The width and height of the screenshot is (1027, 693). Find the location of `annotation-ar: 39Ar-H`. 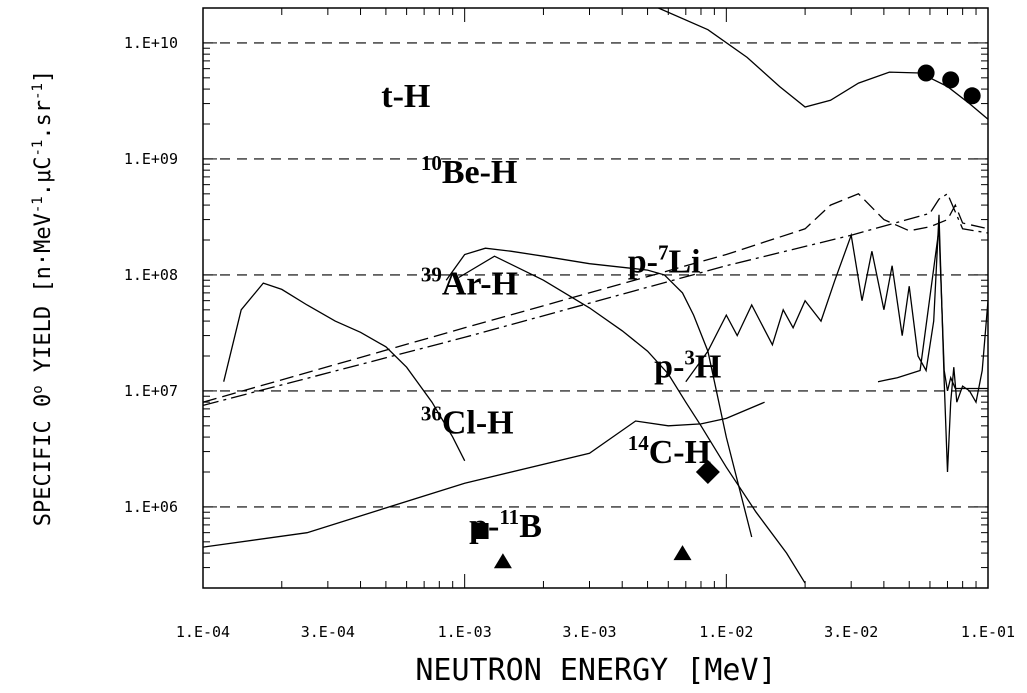

annotation-ar: 39Ar-H is located at coordinates (469, 282).